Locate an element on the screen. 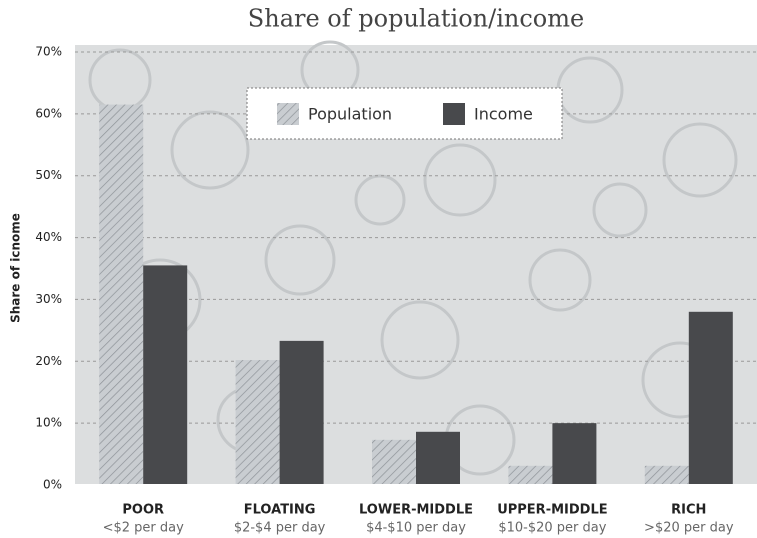 The height and width of the screenshot is (538, 757). y-tick-label: 30% is located at coordinates (48, 299).